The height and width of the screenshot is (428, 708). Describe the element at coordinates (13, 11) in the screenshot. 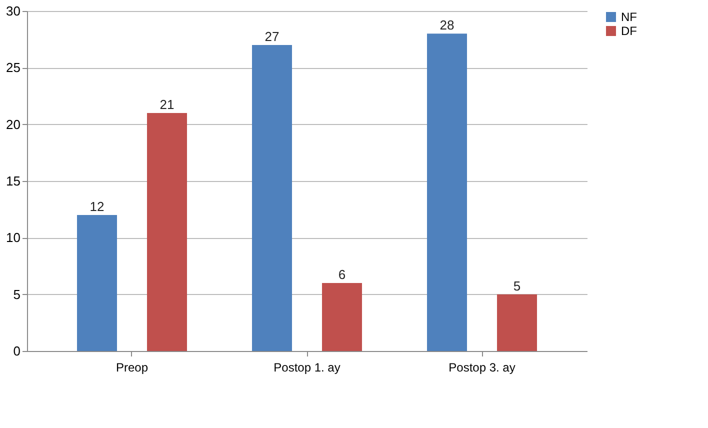

I see `y-tick-label: 30` at that location.